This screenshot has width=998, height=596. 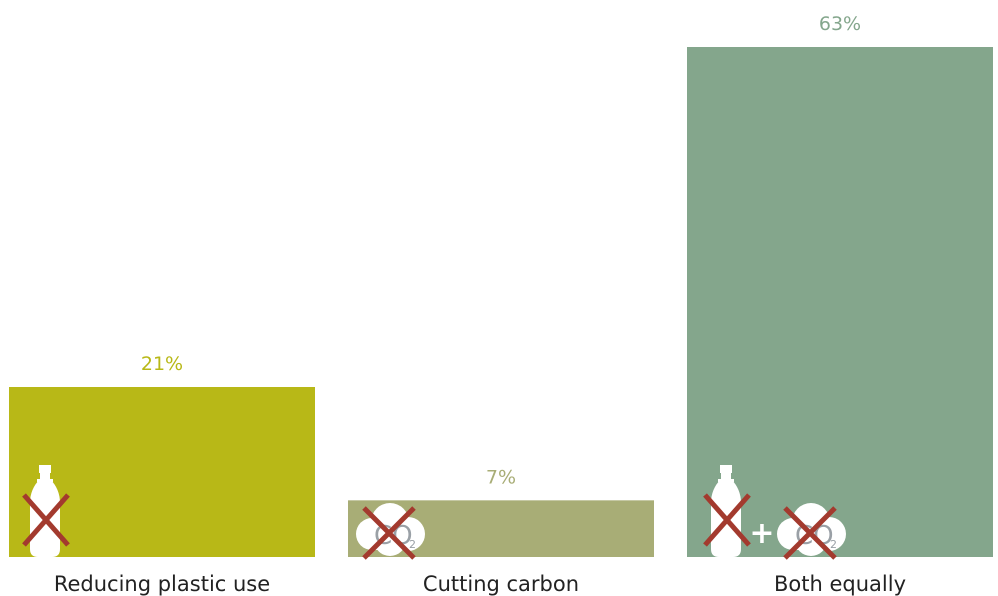 I want to click on category-label-cutting-carbon: Cutting carbon, so click(x=501, y=584).